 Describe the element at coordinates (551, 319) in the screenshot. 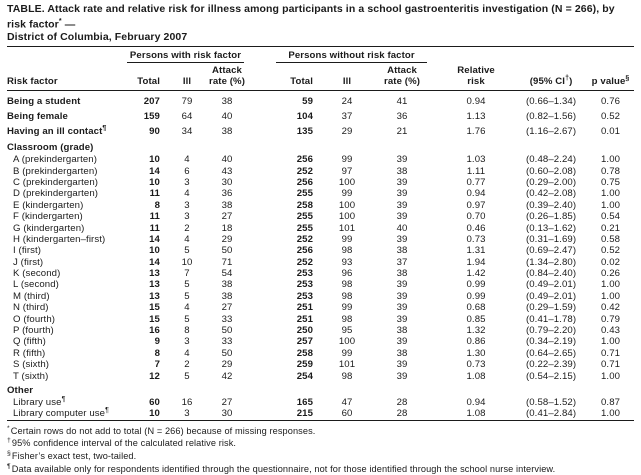

I see `cell-confidence-interval: (0.41–1.78)` at that location.